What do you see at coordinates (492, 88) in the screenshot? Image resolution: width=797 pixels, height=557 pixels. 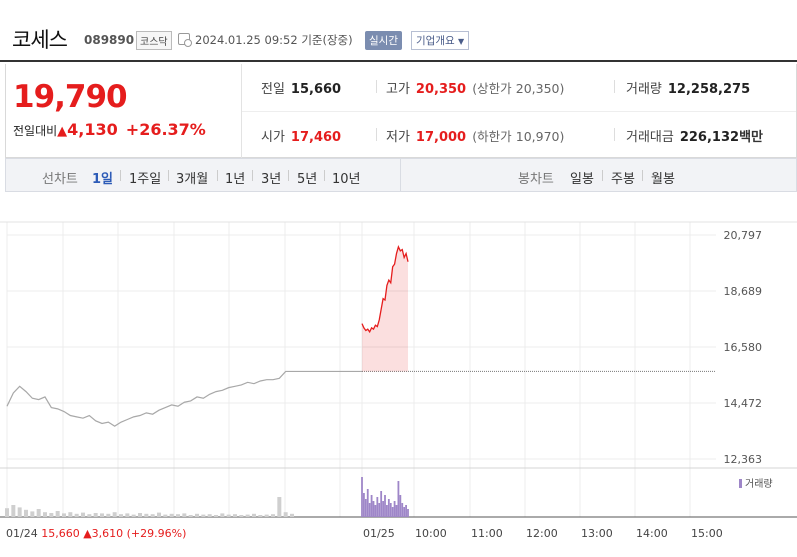 I see `upper-limit-label: (상한가` at bounding box center [492, 88].